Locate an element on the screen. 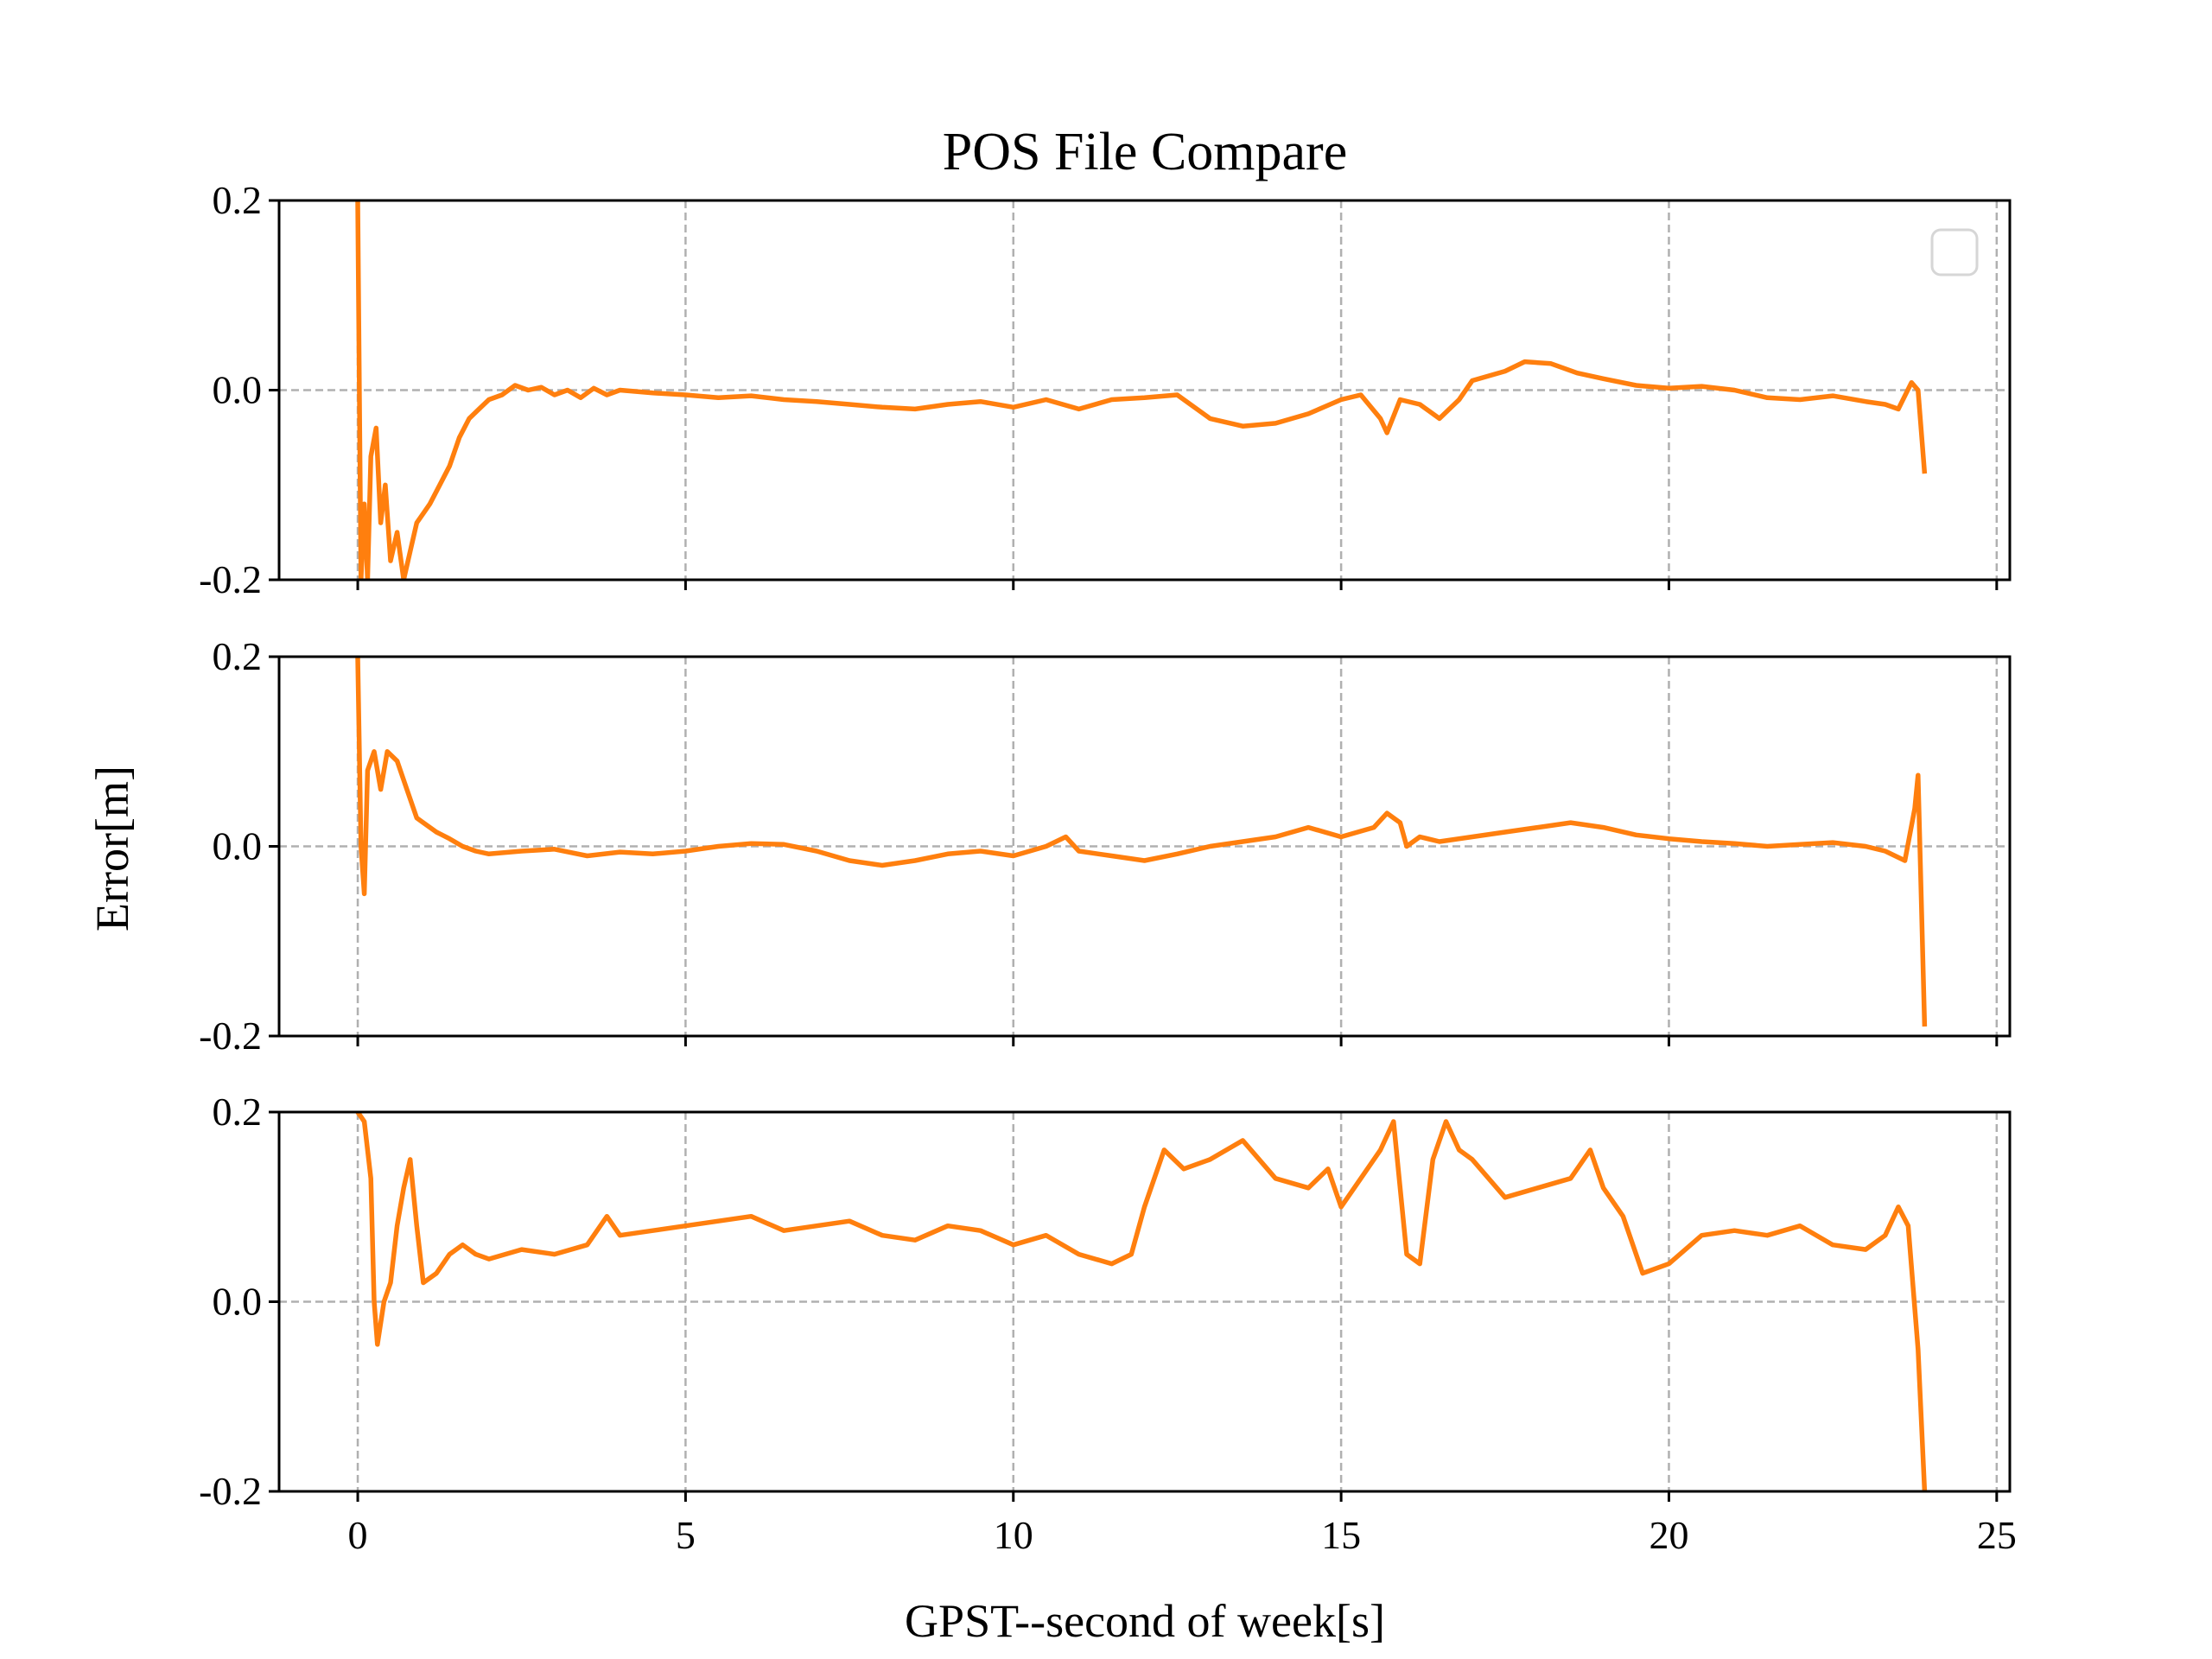 This screenshot has width=2212, height=1659. chart-title: POS File Compare is located at coordinates (1145, 152).